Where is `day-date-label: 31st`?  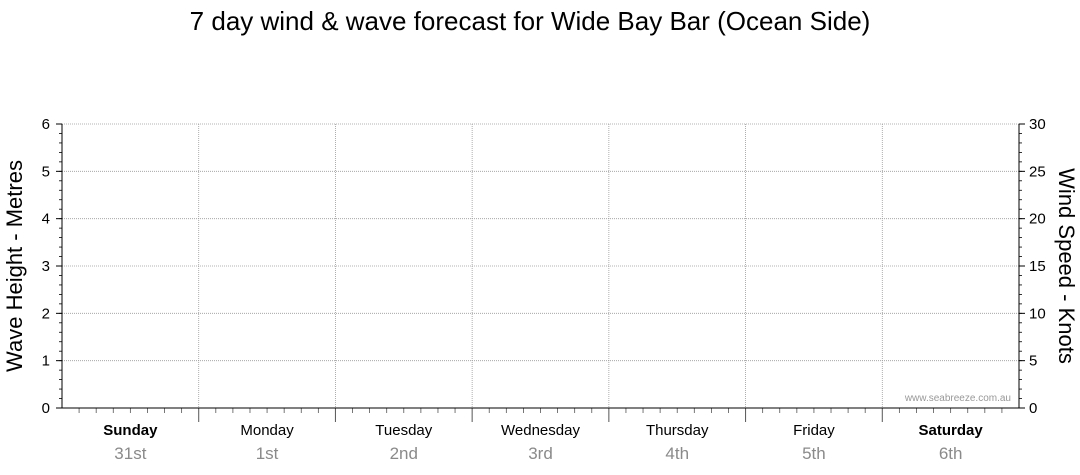
day-date-label: 31st is located at coordinates (130, 453).